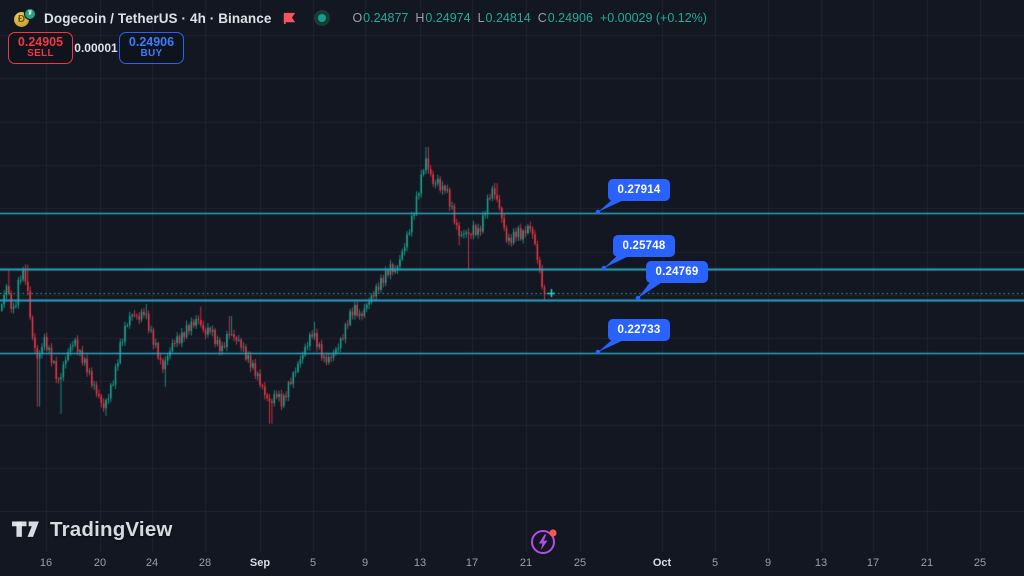  Describe the element at coordinates (677, 272) in the screenshot. I see `price-alert-value: 0.24769` at that location.